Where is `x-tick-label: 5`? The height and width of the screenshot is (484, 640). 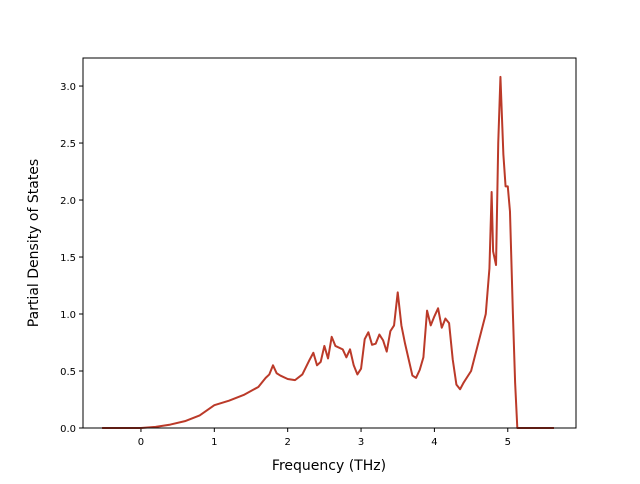 x-tick-label: 5 is located at coordinates (508, 442).